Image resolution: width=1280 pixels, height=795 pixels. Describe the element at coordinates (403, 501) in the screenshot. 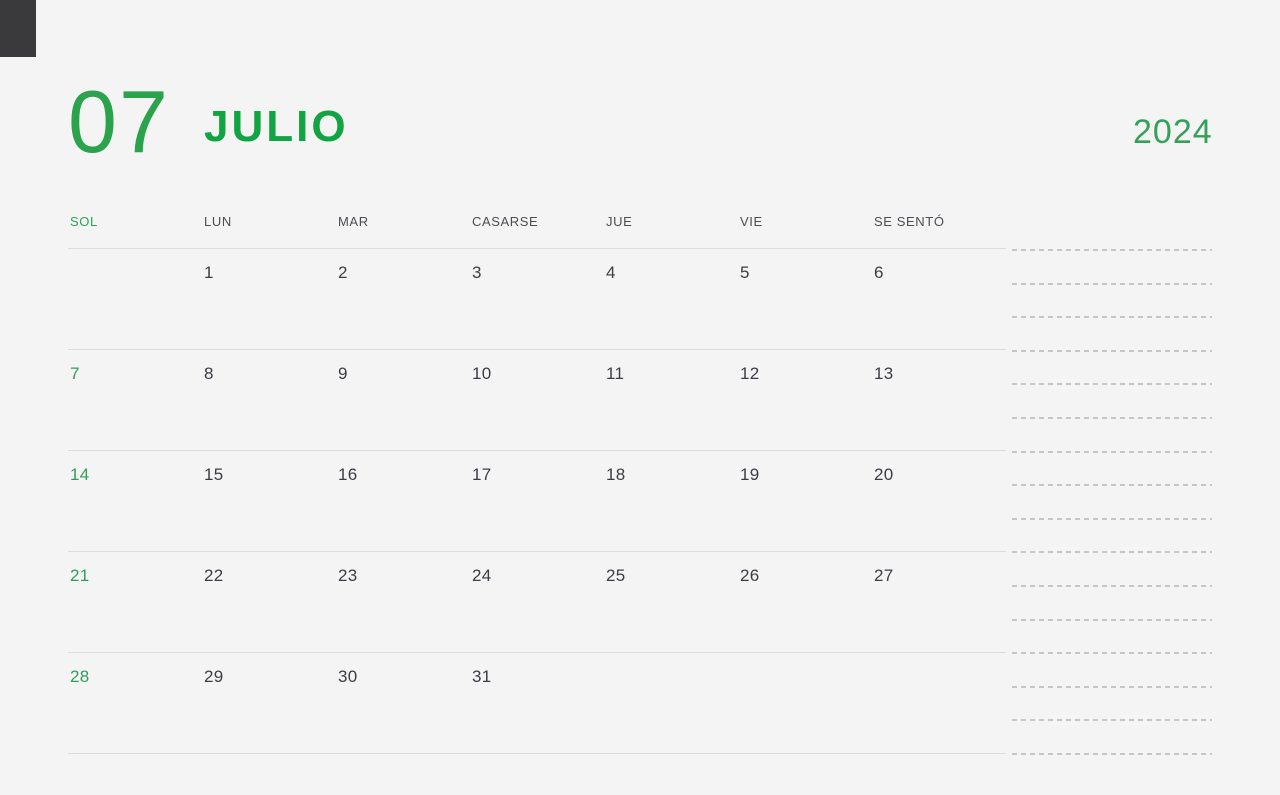

I see `date-cell: 16` at that location.